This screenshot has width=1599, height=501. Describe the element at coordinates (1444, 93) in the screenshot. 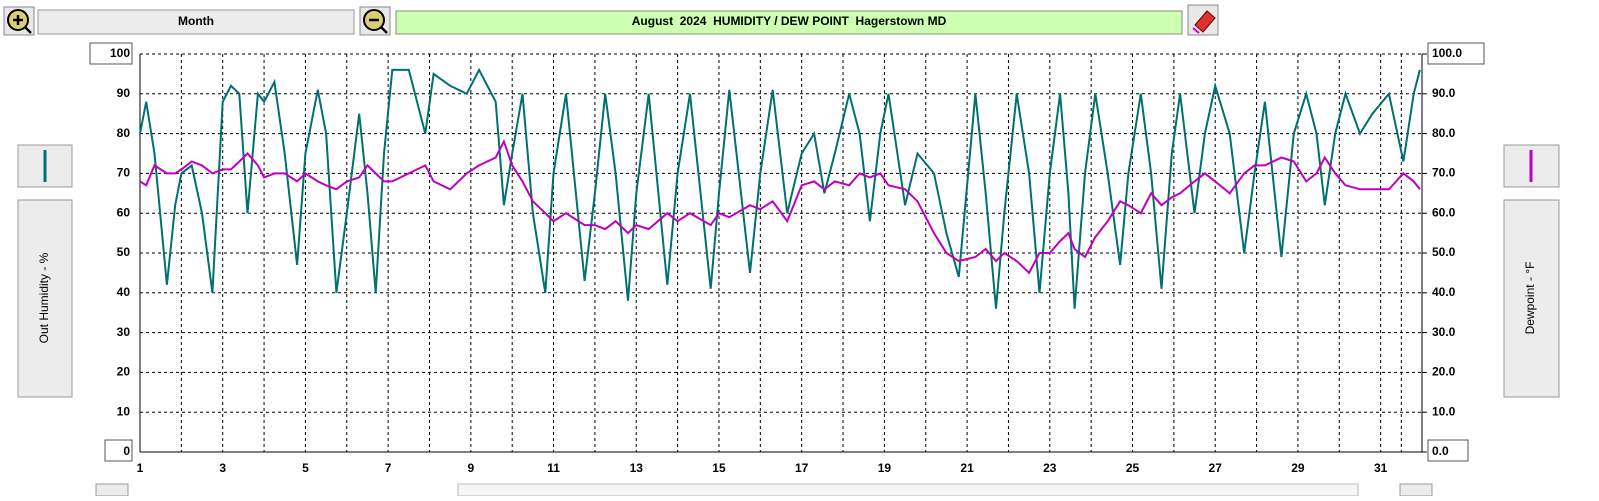

I see `y2-tick-label: 90.0` at that location.